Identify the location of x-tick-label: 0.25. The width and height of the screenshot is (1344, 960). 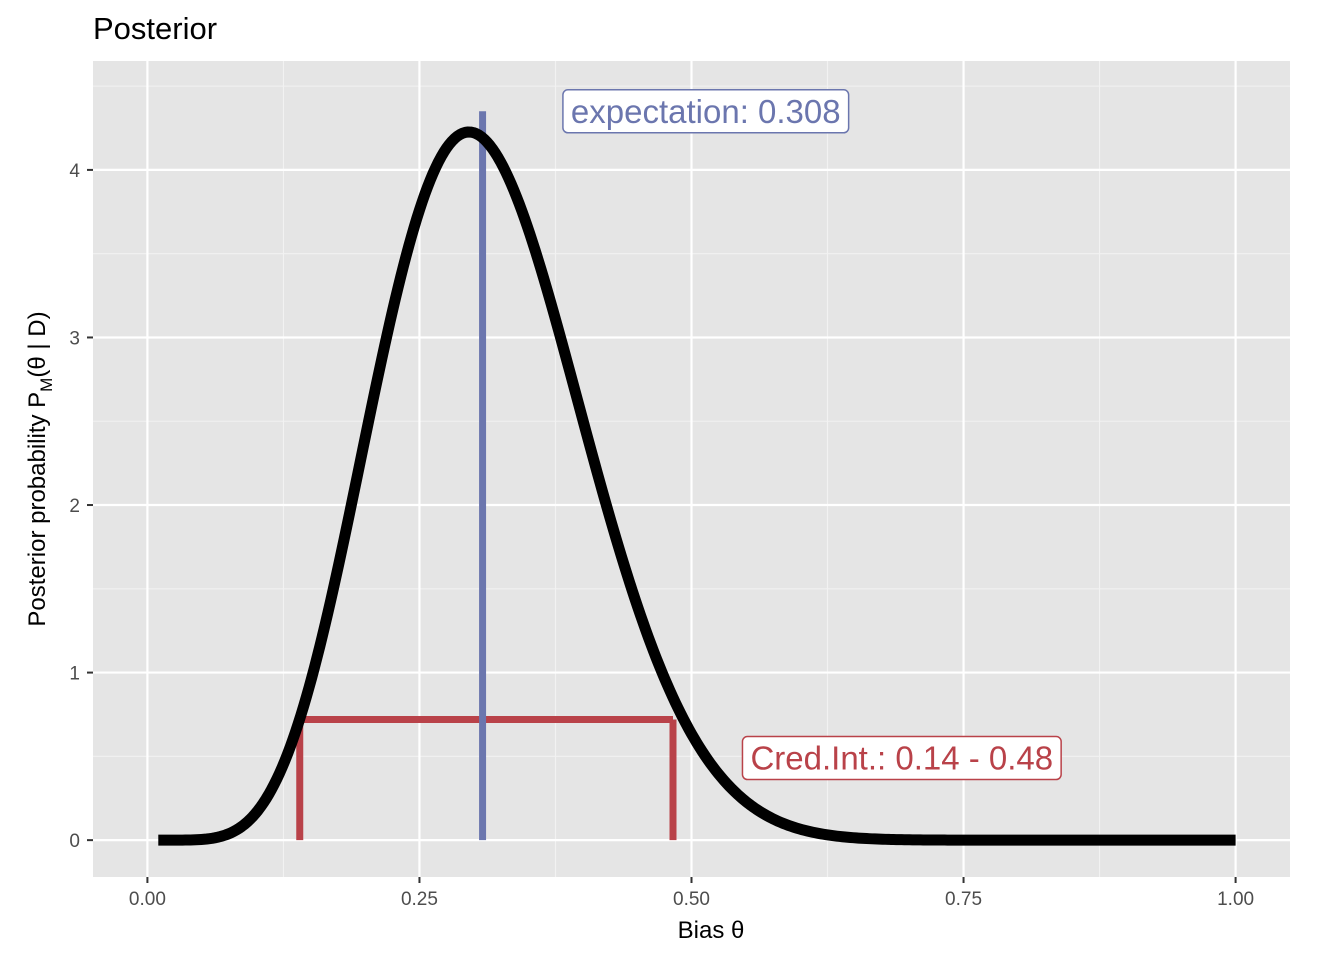
(419, 899).